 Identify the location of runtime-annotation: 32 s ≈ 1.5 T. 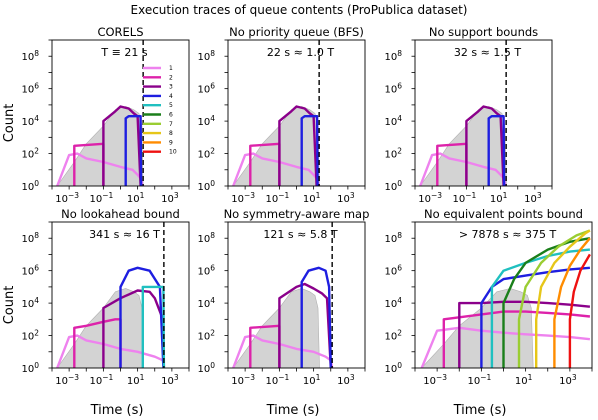
(487, 52).